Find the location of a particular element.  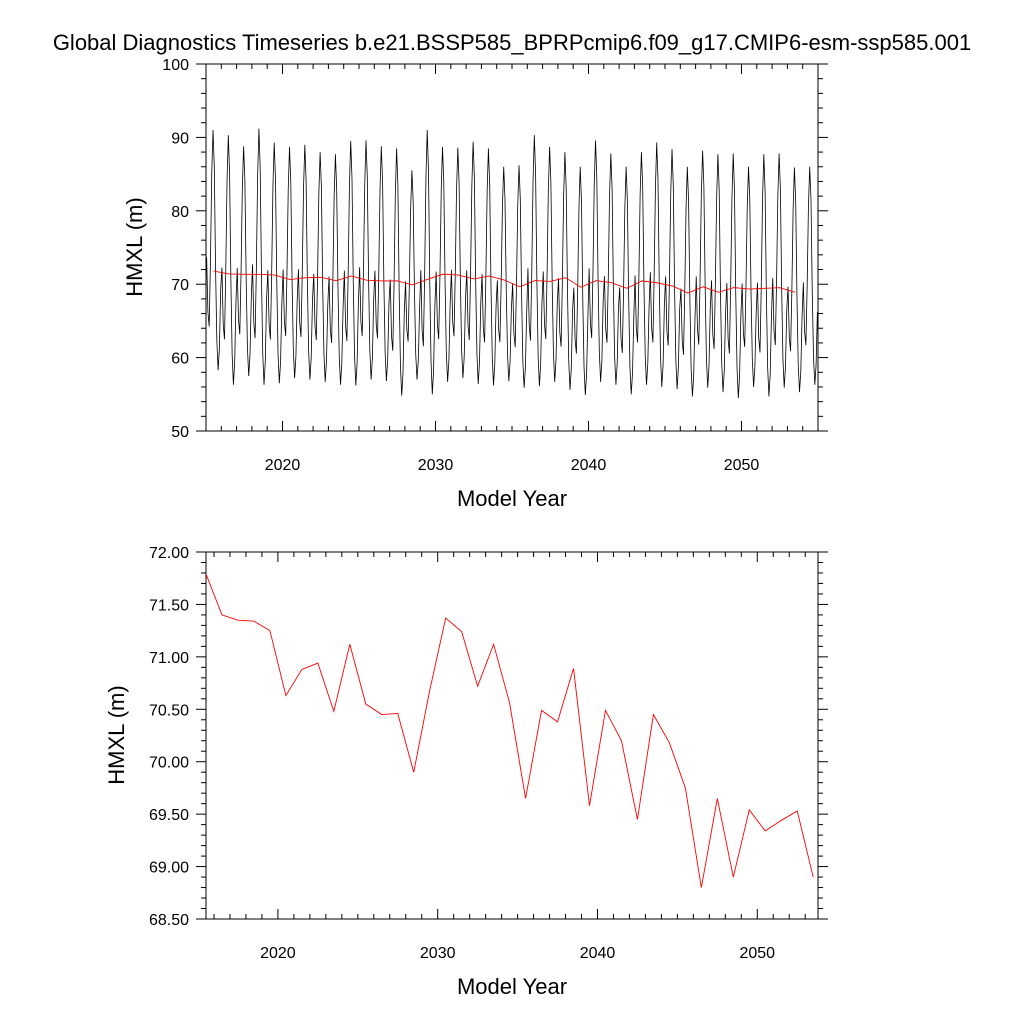

y-tick-label: 71.50 is located at coordinates (169, 605).